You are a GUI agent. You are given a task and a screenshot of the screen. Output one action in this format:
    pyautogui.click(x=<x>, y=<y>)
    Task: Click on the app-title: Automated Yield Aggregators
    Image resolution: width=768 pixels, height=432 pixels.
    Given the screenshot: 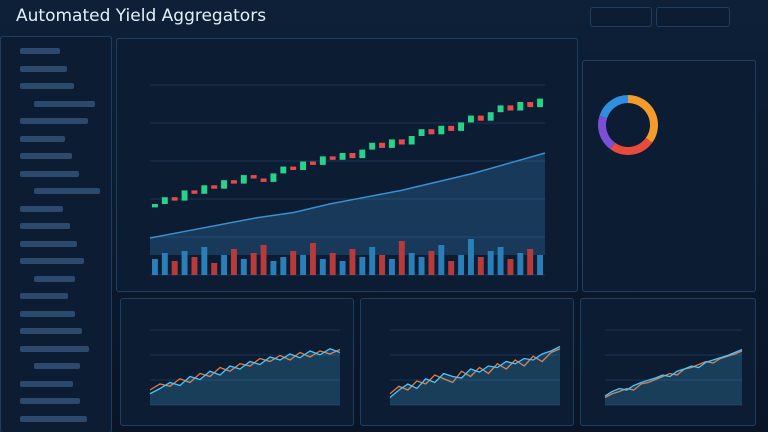 What is the action you would take?
    pyautogui.click(x=141, y=16)
    